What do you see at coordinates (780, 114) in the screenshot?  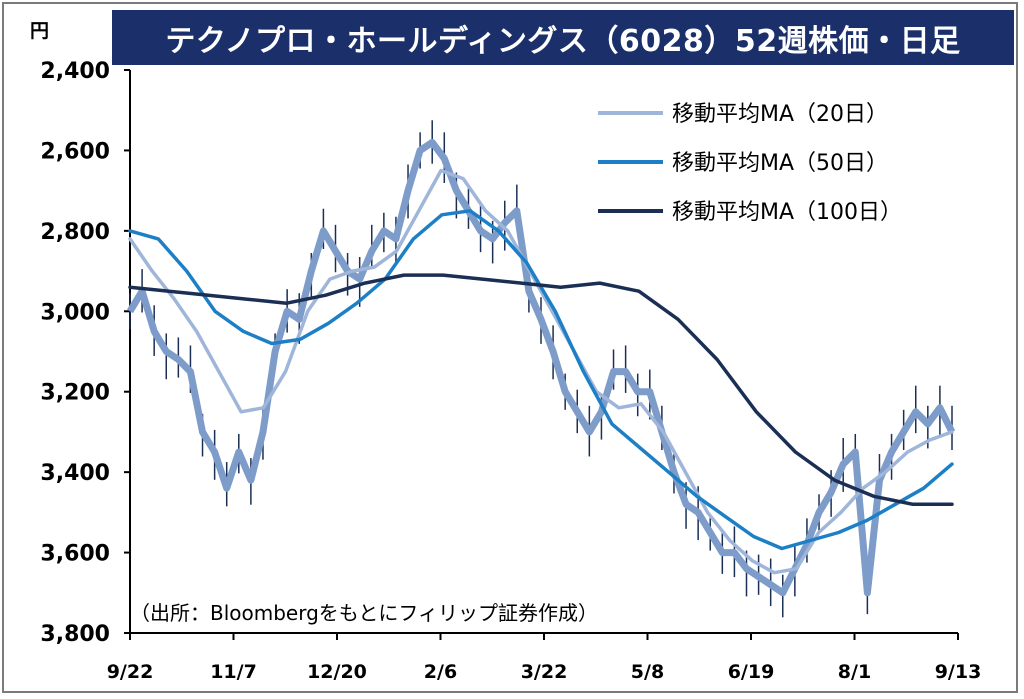 I see `legend-label-1: 移動平均MA（20日）` at bounding box center [780, 114].